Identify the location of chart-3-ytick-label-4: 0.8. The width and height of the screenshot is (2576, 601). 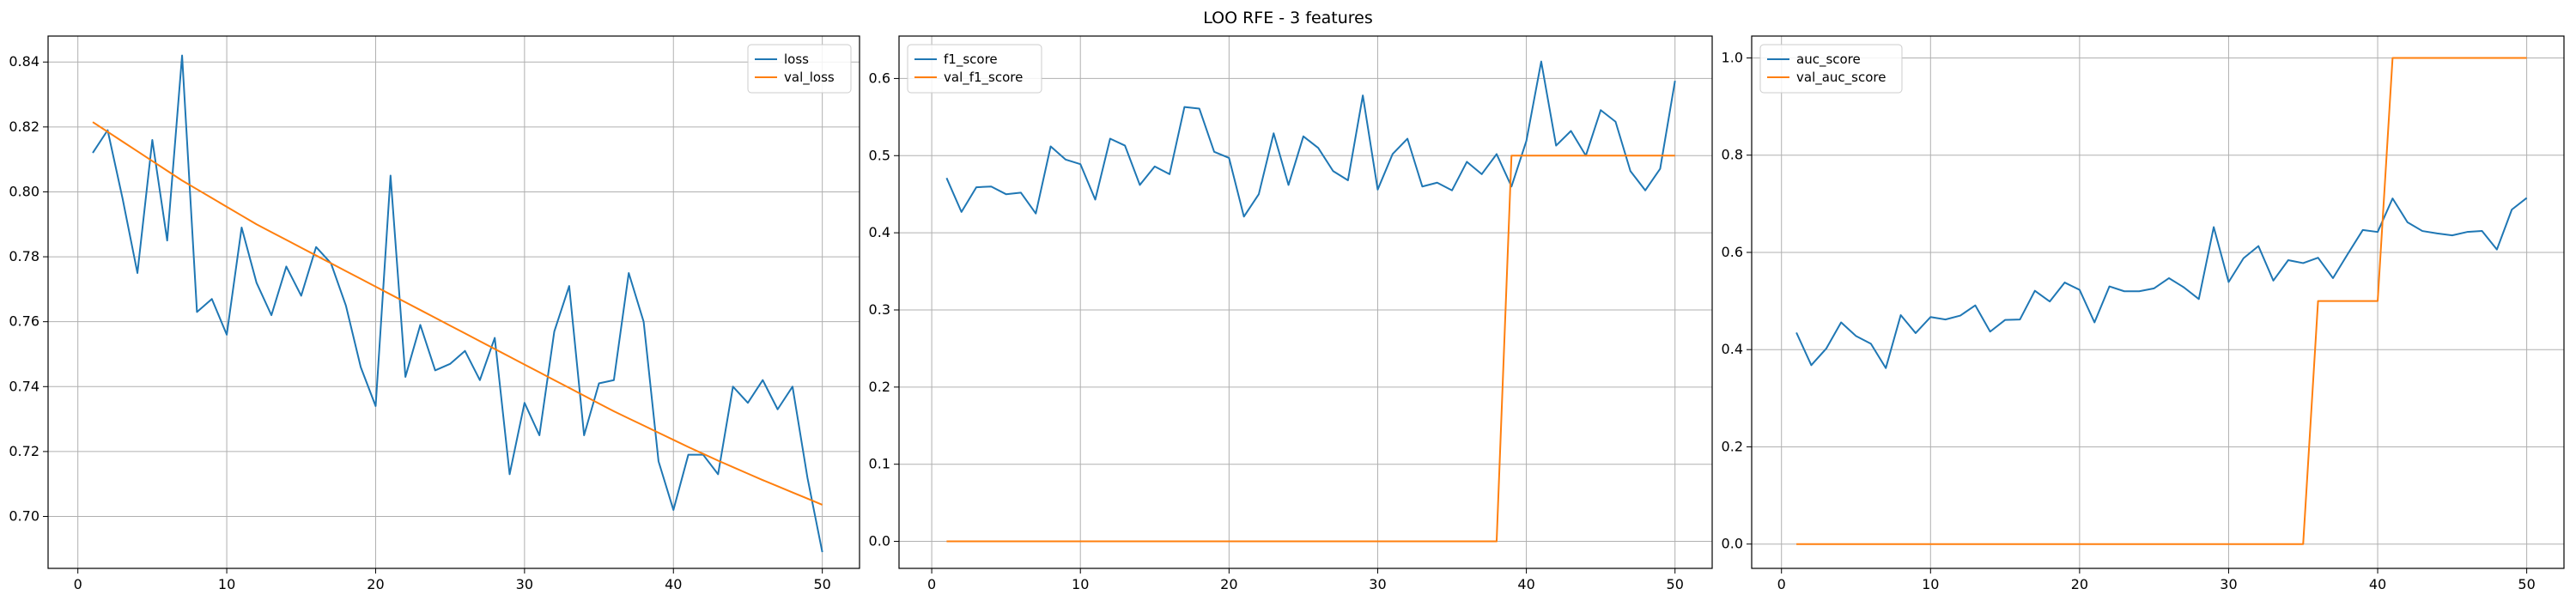
(1733, 155).